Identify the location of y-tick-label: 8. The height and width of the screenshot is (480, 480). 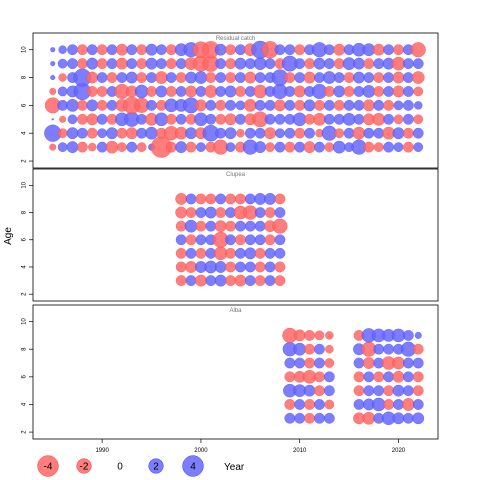
(25, 77).